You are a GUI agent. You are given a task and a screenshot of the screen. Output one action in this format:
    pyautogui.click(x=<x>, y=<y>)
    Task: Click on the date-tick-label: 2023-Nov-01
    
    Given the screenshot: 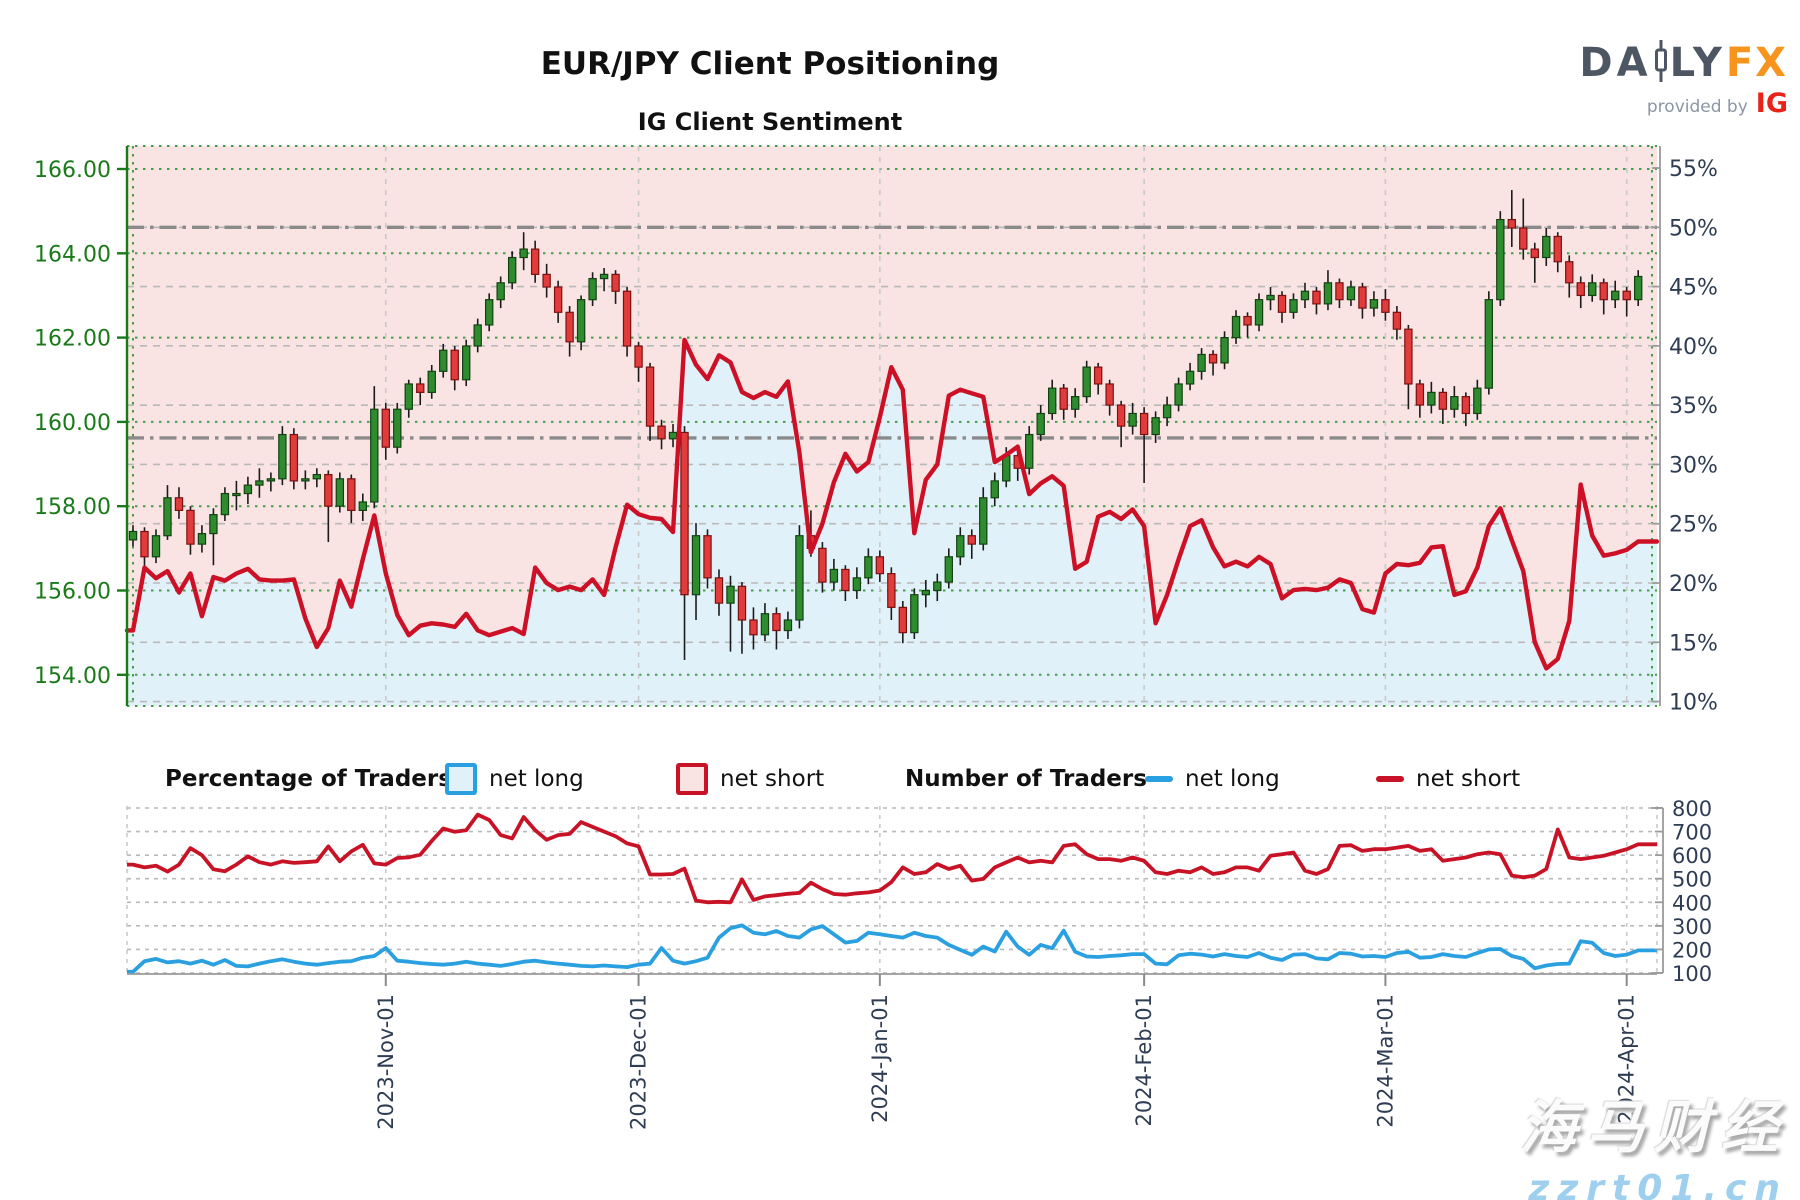 What is the action you would take?
    pyautogui.click(x=386, y=1062)
    